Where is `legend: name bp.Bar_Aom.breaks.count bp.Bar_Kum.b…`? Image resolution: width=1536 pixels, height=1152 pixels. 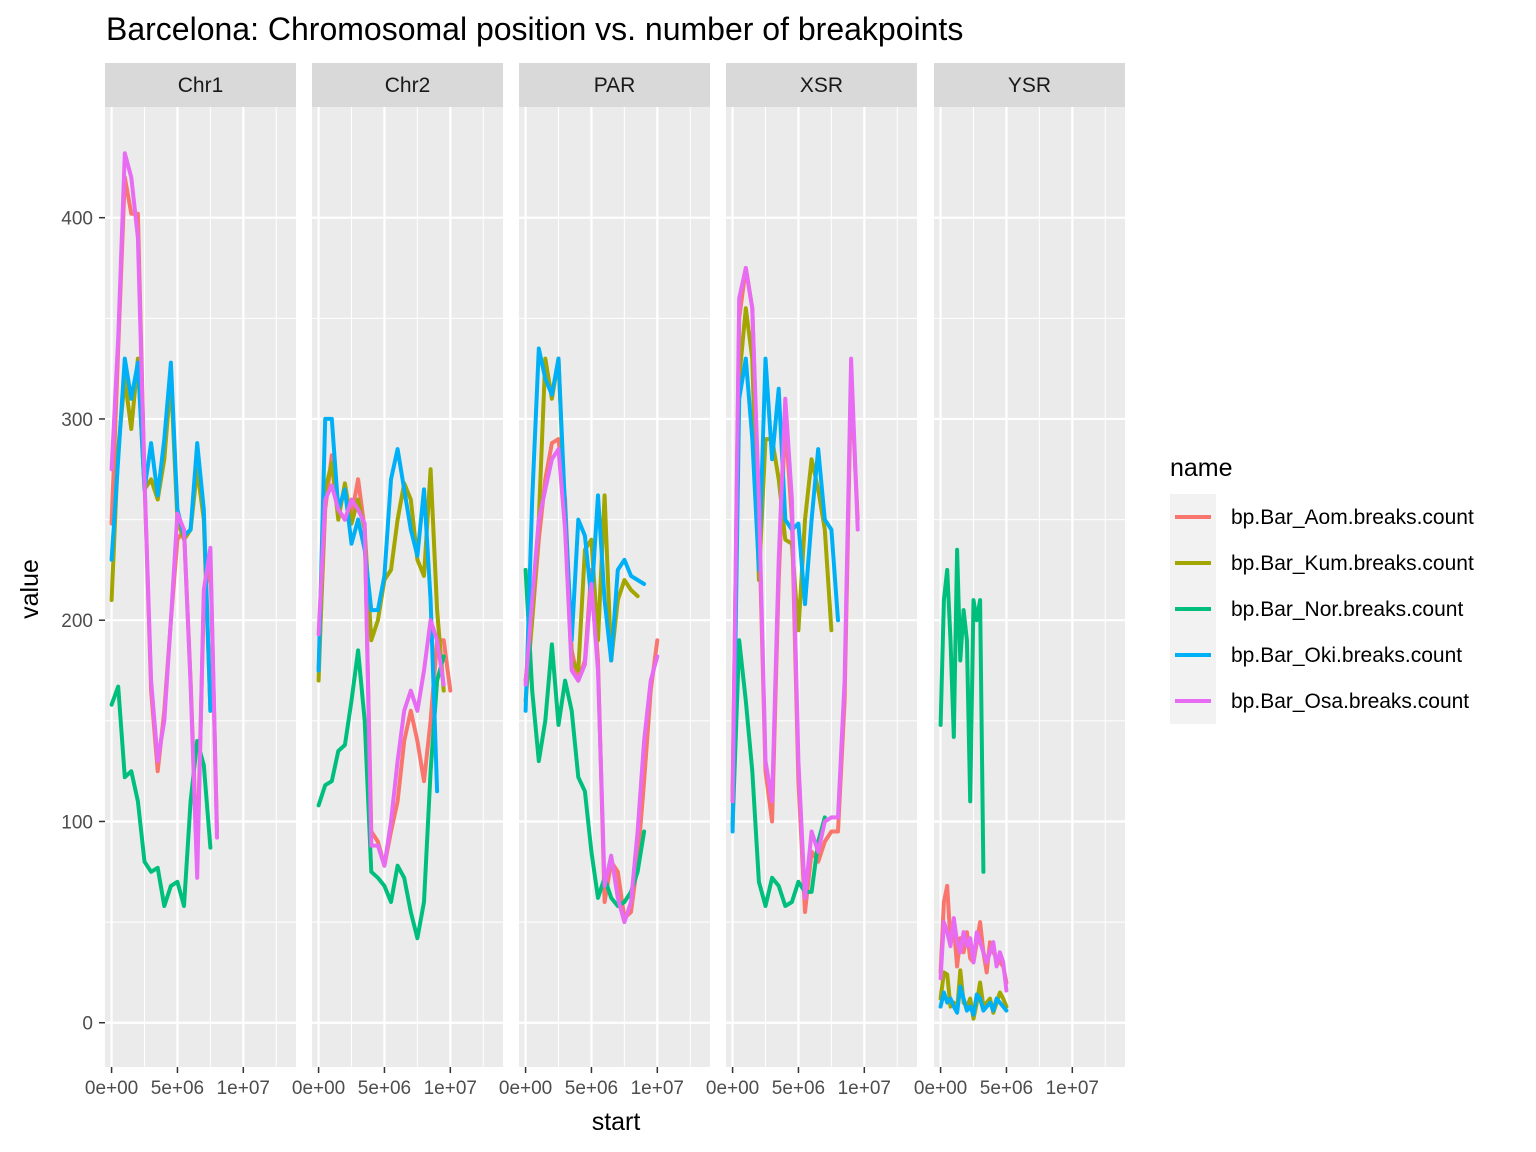 legend: name bp.Bar_Aom.breaks.count bp.Bar_Kum.b… is located at coordinates (1322, 589).